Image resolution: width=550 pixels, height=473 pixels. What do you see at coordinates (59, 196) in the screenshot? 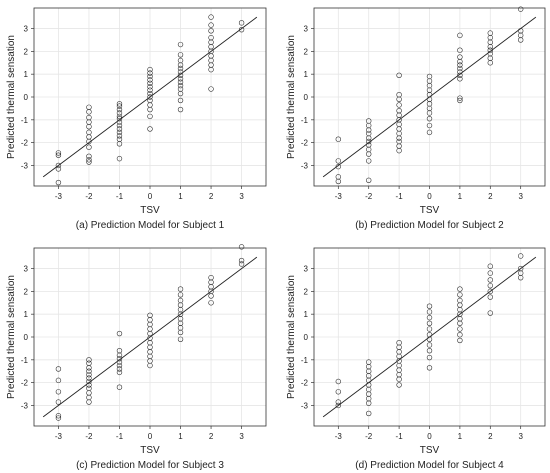
I see `x-tick-label: -3` at bounding box center [59, 196].